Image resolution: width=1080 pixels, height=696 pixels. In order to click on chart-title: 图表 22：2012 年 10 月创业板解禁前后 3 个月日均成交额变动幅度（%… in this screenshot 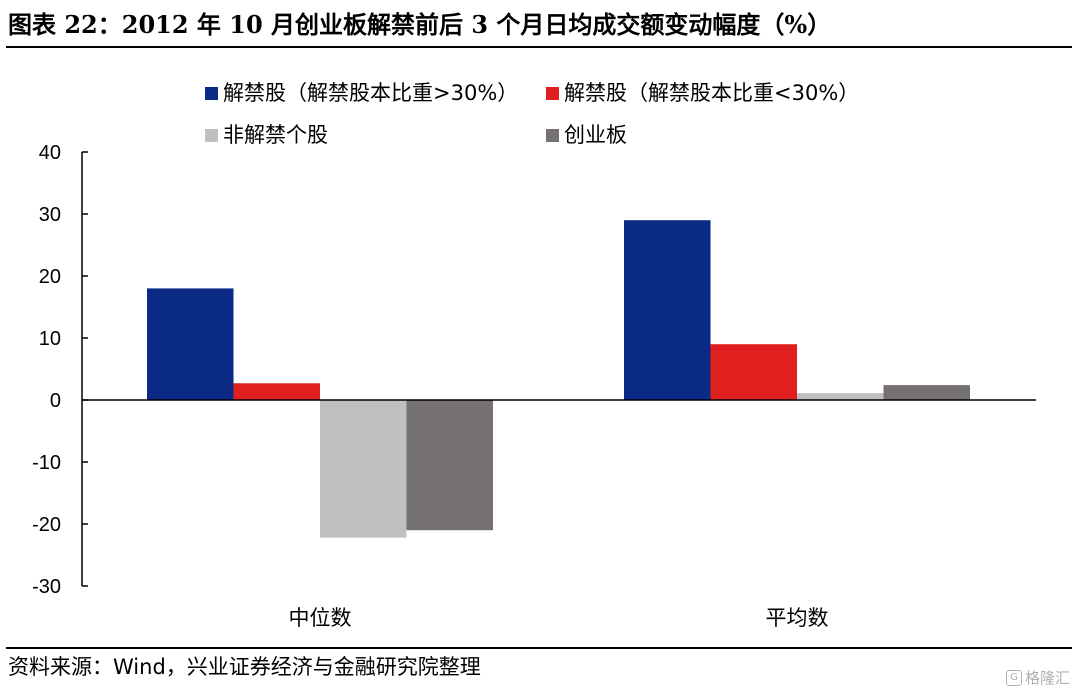, I will do `click(420, 24)`.